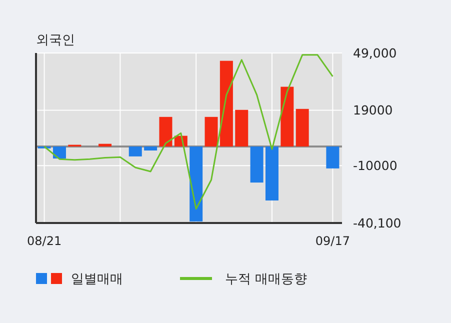  Describe the element at coordinates (332, 241) in the screenshot. I see `x-tick-label: 09/17` at that location.